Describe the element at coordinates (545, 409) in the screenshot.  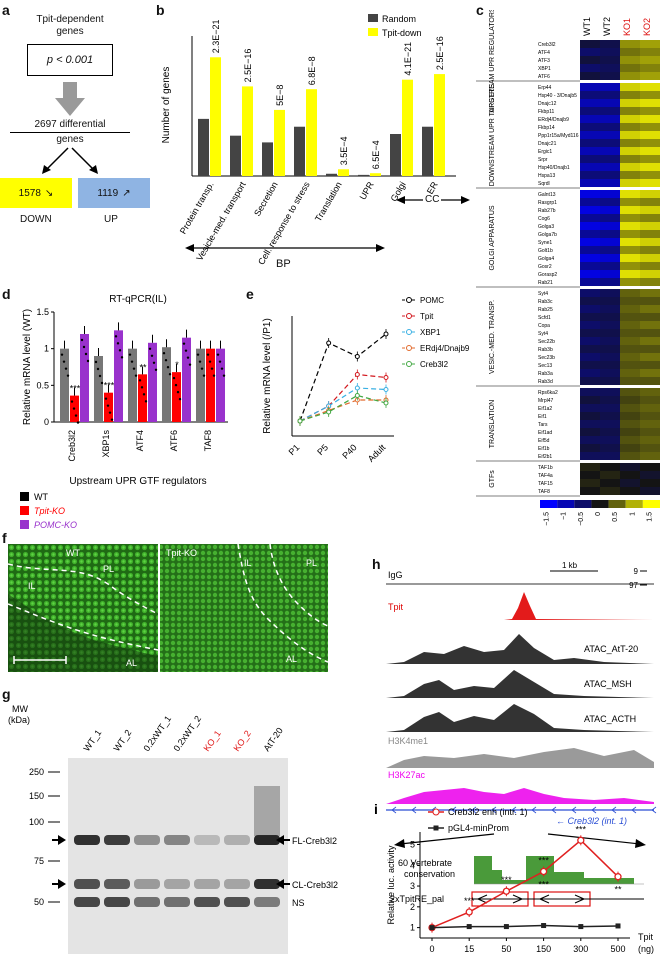
I see `c-gene-label: Eif1a2` at that location.